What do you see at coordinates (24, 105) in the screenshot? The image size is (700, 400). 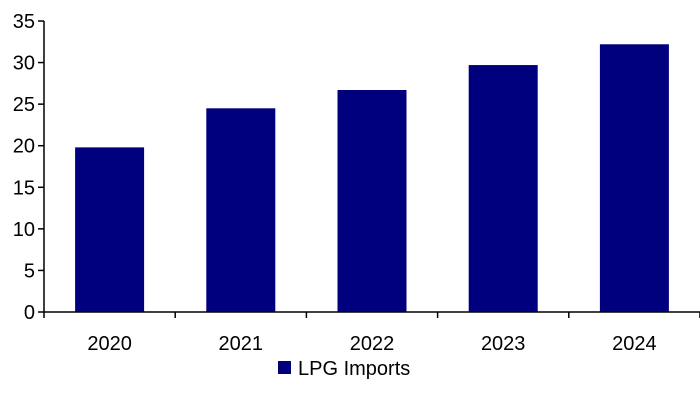 I see `y-tick-label: 25` at bounding box center [24, 105].